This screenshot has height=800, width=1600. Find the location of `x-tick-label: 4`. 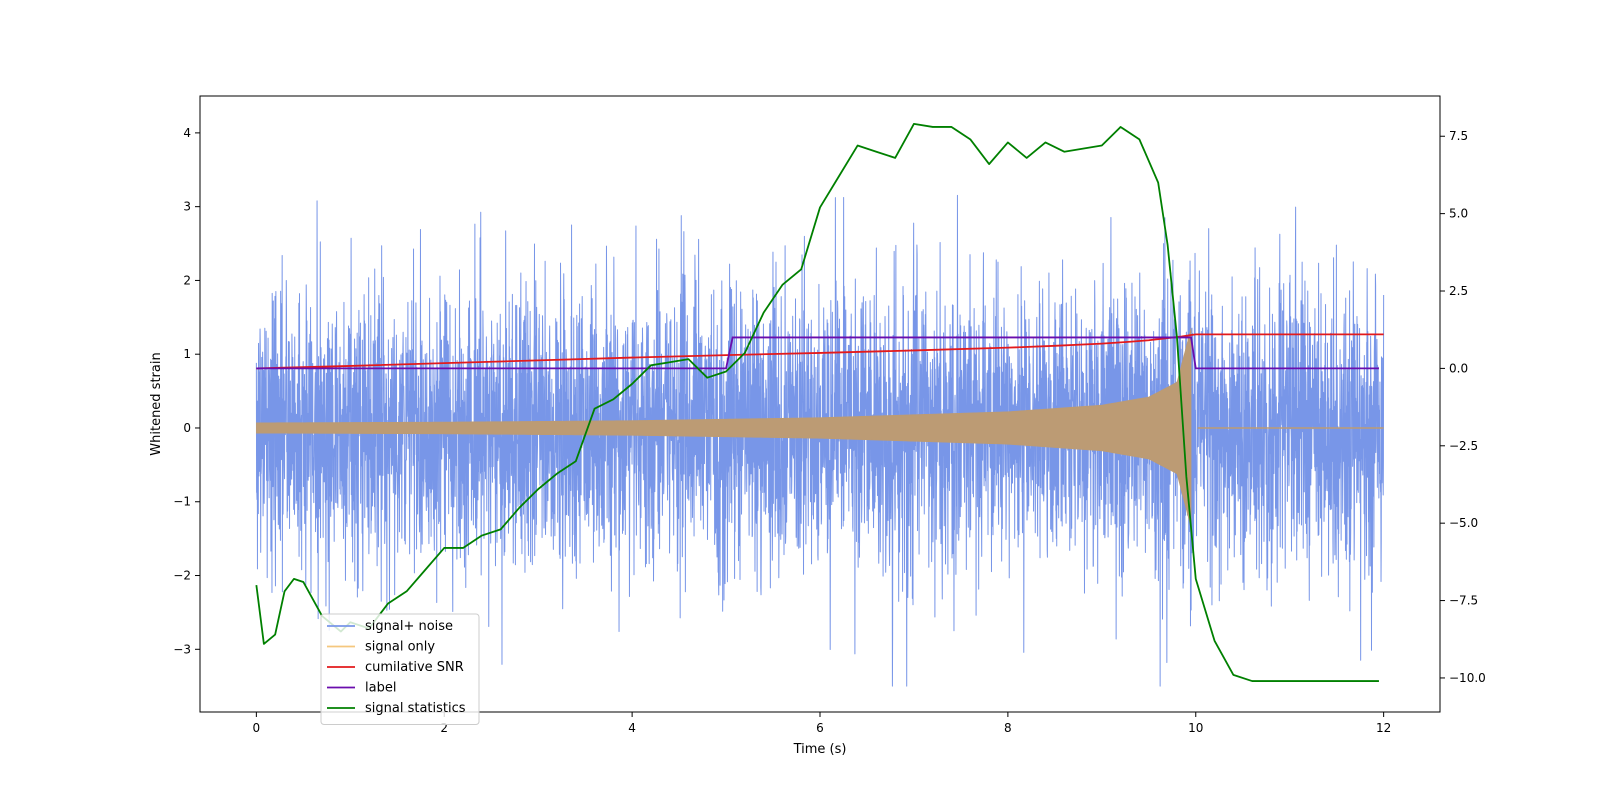

x-tick-label: 4 is located at coordinates (632, 728).